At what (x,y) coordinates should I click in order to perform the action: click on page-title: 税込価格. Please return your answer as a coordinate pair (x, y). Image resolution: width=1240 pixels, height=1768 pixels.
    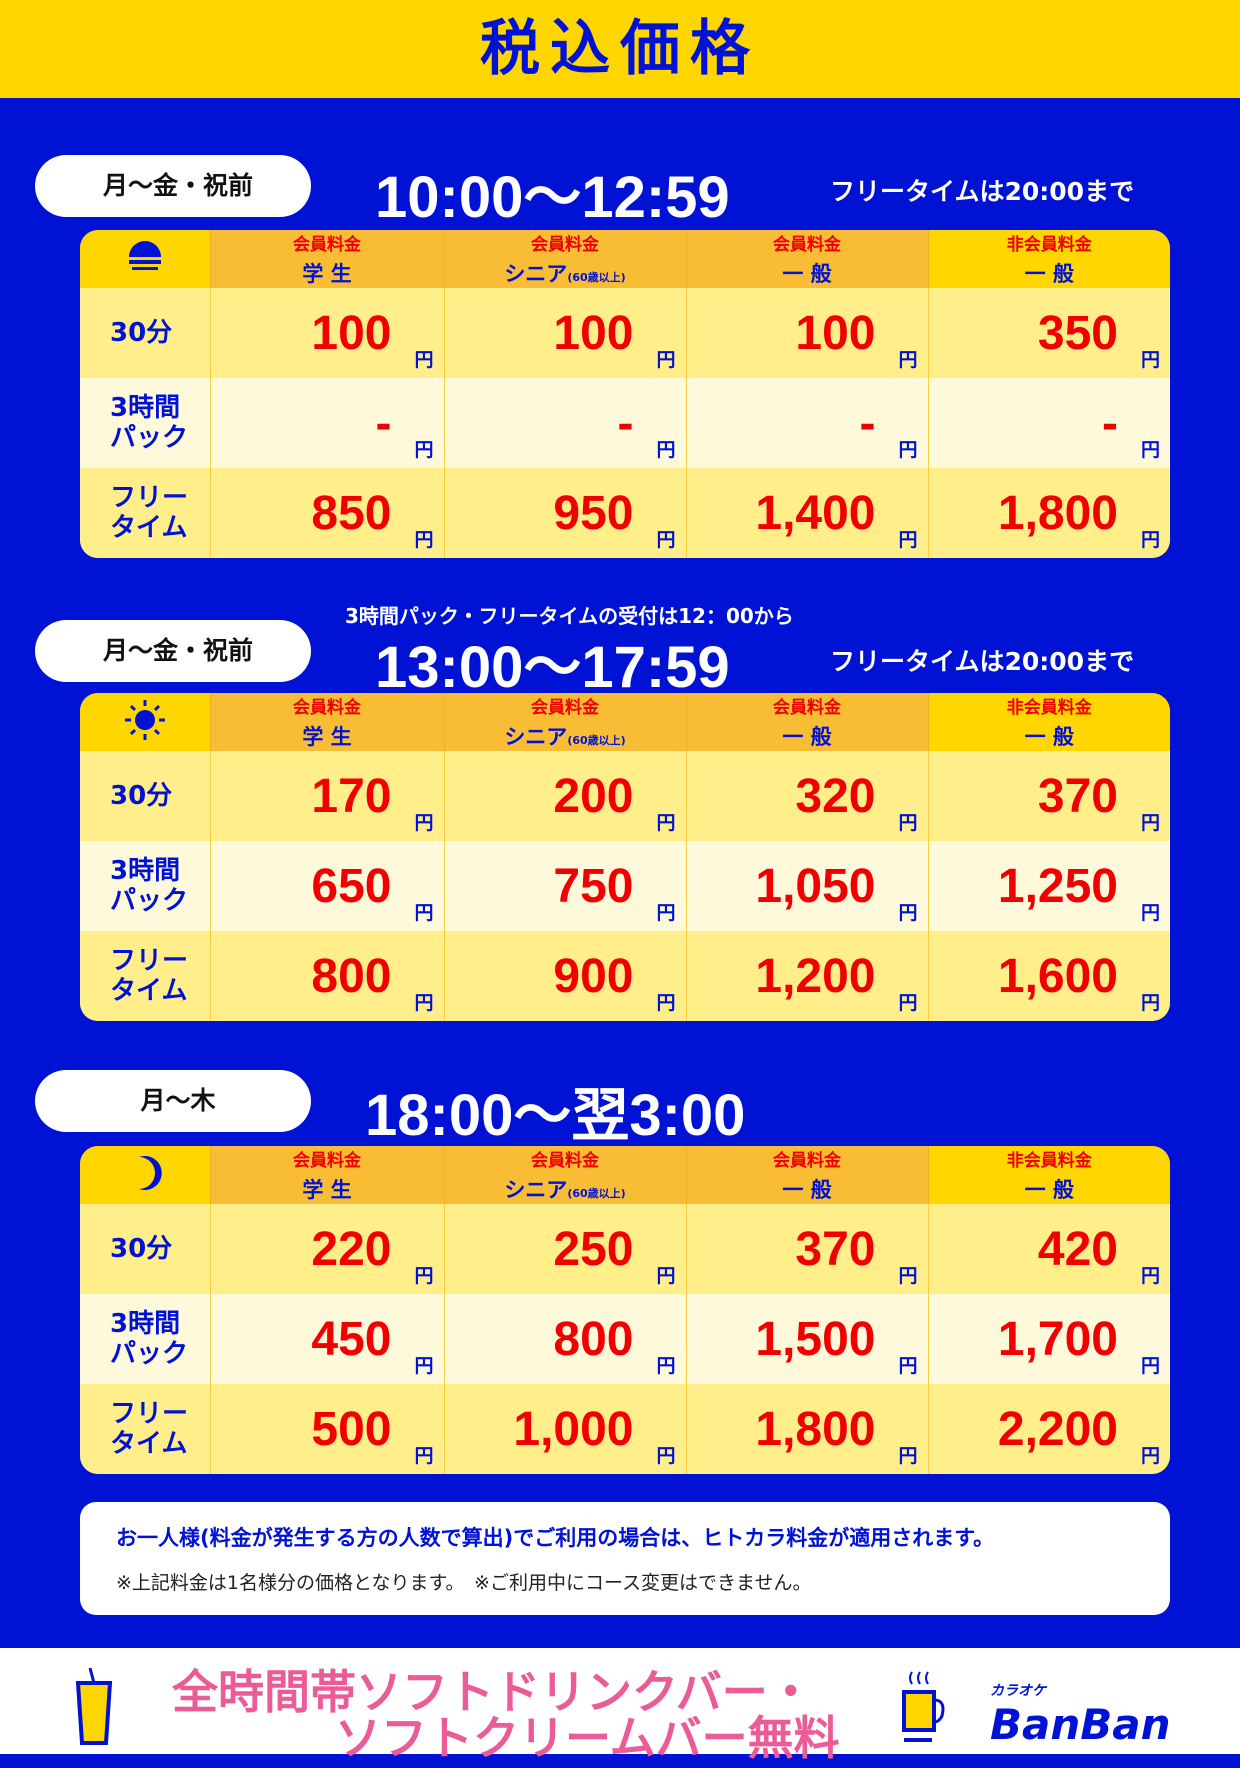
    Looking at the image, I should click on (620, 49).